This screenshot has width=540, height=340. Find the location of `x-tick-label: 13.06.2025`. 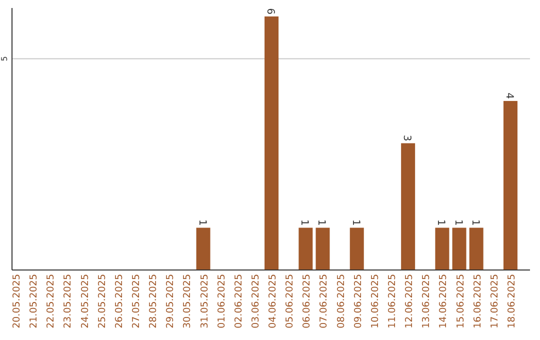

x-tick-label: 13.06.2025 is located at coordinates (426, 301).